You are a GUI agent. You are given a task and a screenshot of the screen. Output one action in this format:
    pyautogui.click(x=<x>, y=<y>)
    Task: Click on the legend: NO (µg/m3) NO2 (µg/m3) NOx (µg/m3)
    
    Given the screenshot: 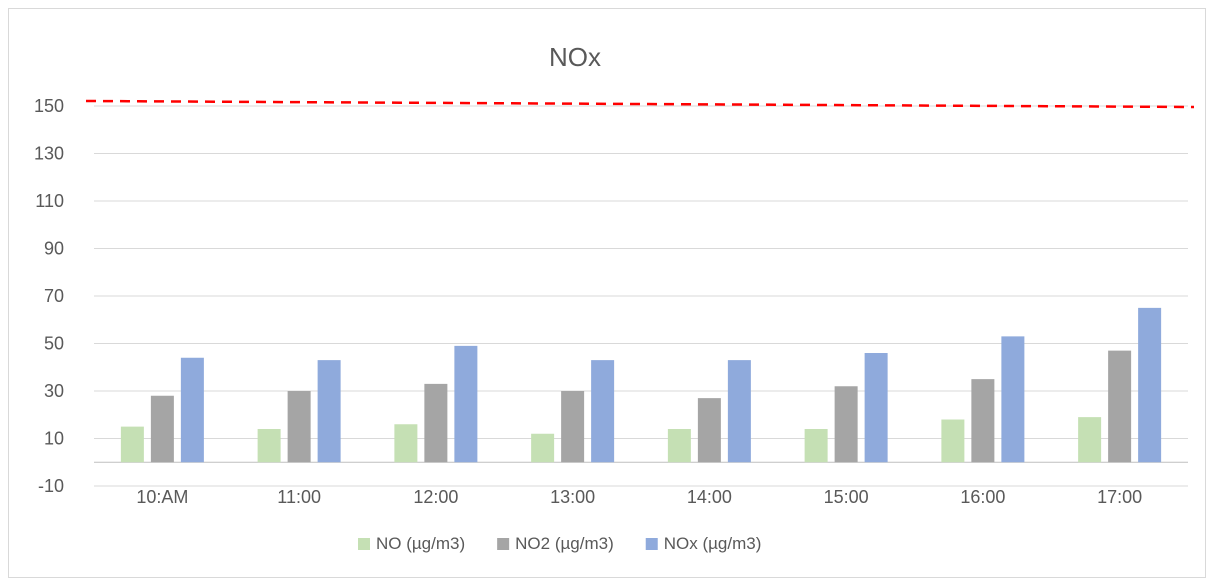 What is the action you would take?
    pyautogui.click(x=559, y=543)
    